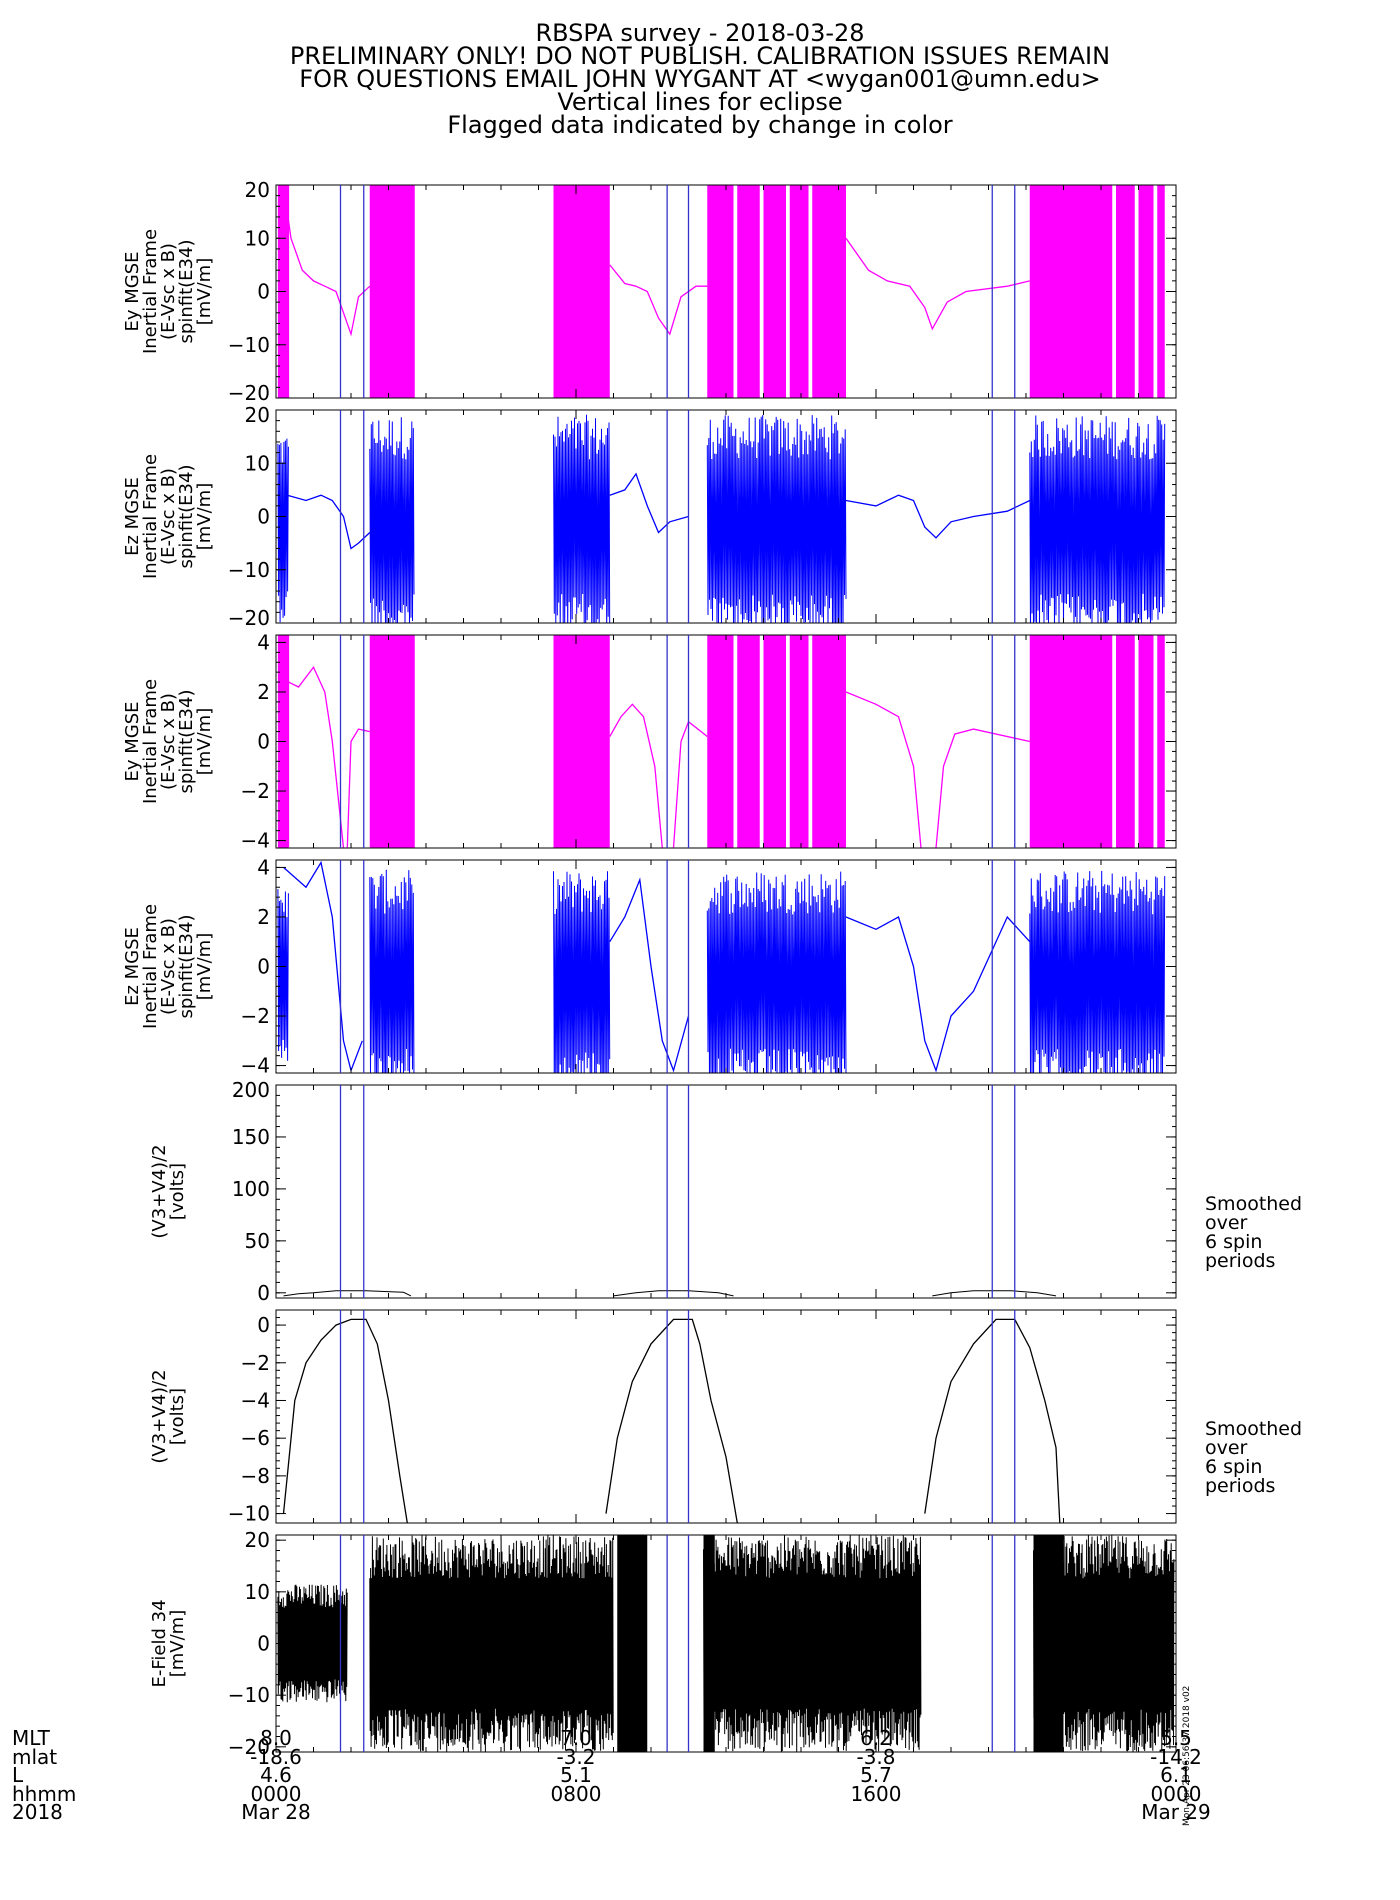 Image resolution: width=1400 pixels, height=1900 pixels. Describe the element at coordinates (1253, 1204) in the screenshot. I see `side-note-line: Smoothed` at that location.